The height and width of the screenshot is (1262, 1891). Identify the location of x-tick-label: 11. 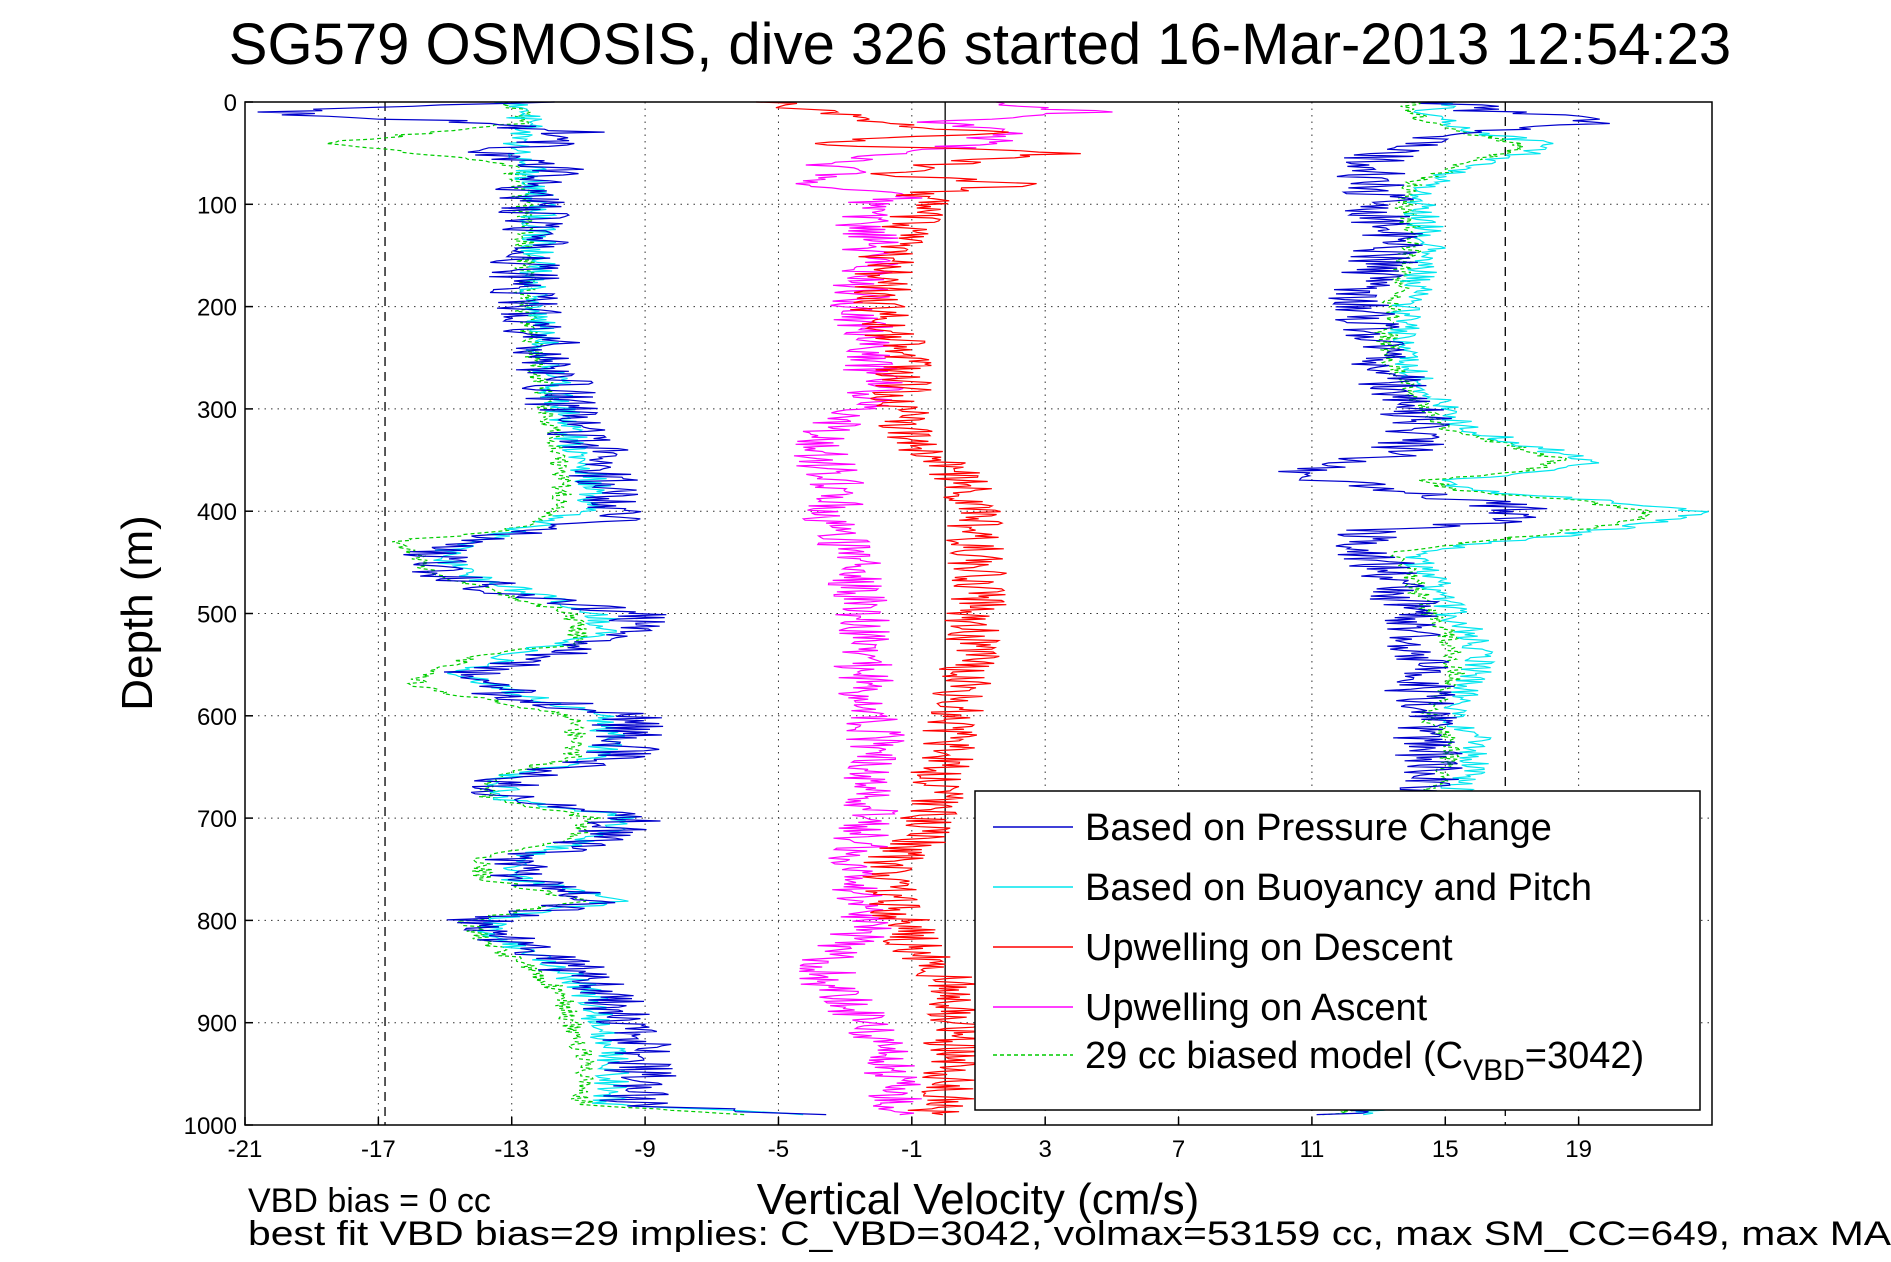
(1311, 1149).